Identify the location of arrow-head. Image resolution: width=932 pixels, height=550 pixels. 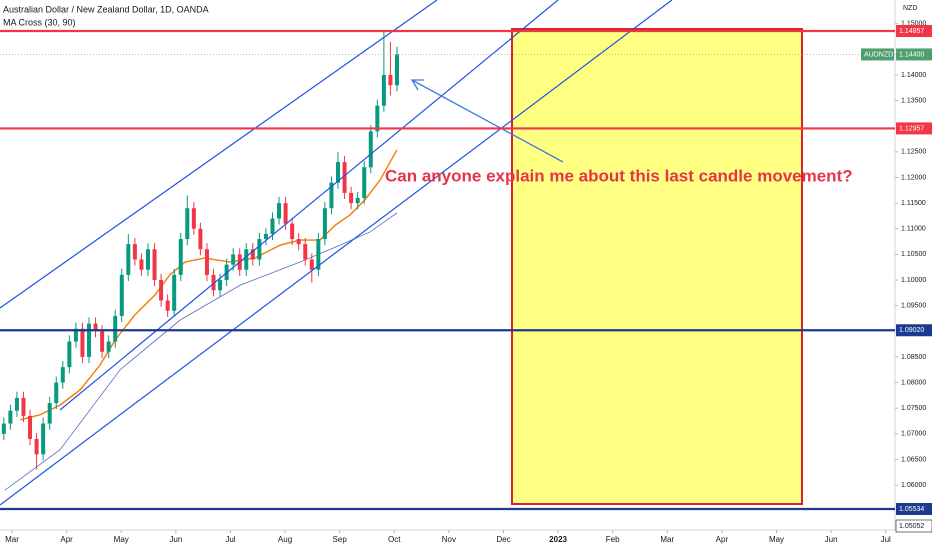
(417, 85).